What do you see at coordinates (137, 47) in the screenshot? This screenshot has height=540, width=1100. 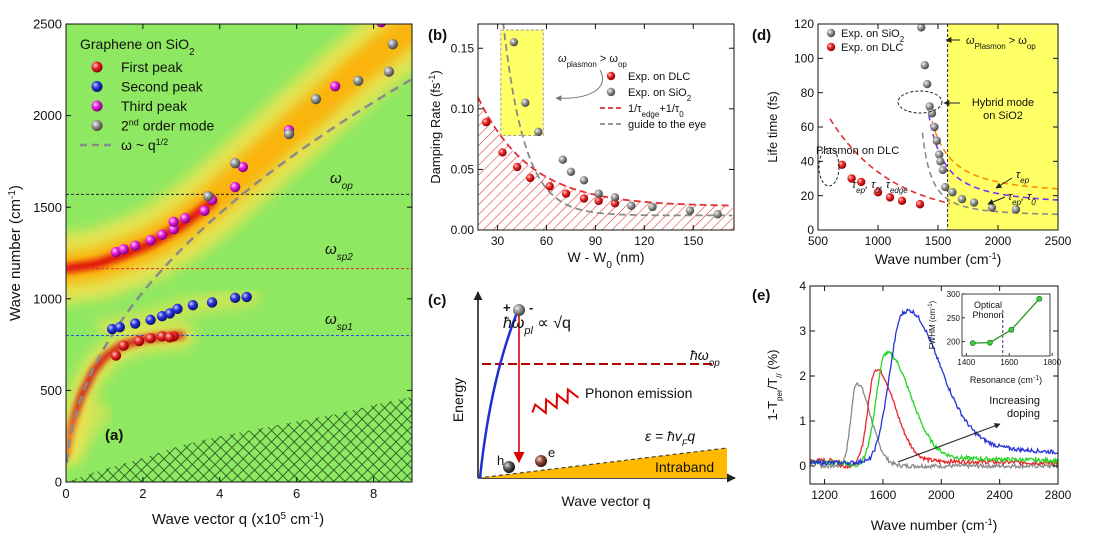 I see `panel-a-title: Graphene on SiO2` at bounding box center [137, 47].